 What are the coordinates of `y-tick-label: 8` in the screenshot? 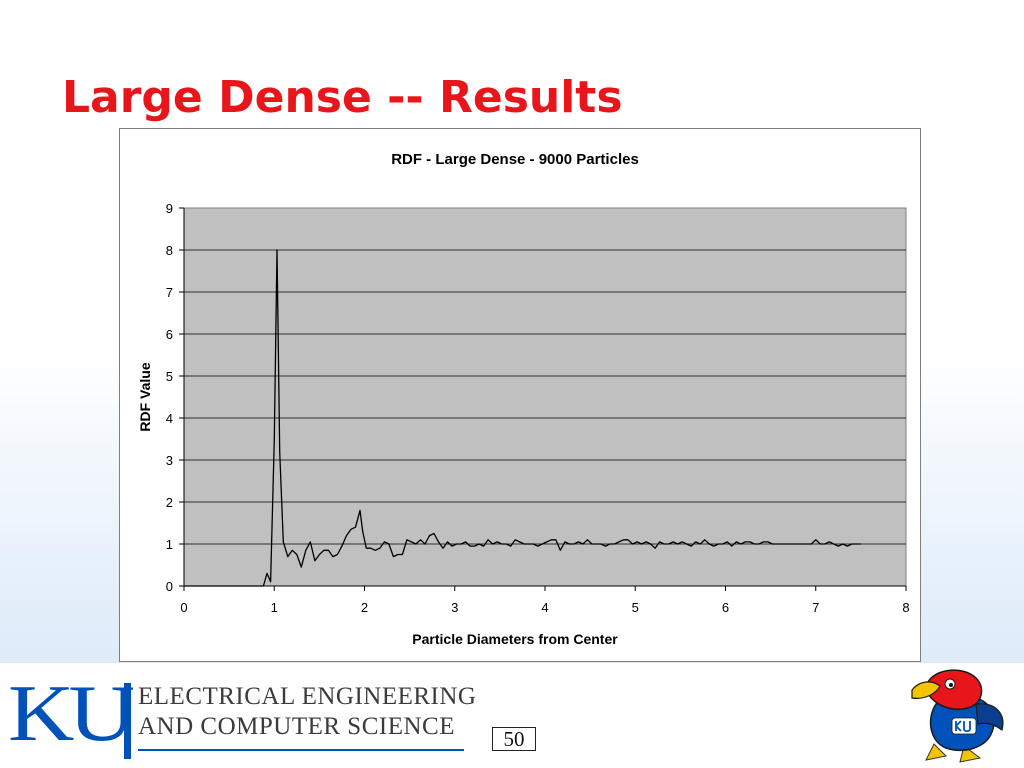 It's located at (169, 250).